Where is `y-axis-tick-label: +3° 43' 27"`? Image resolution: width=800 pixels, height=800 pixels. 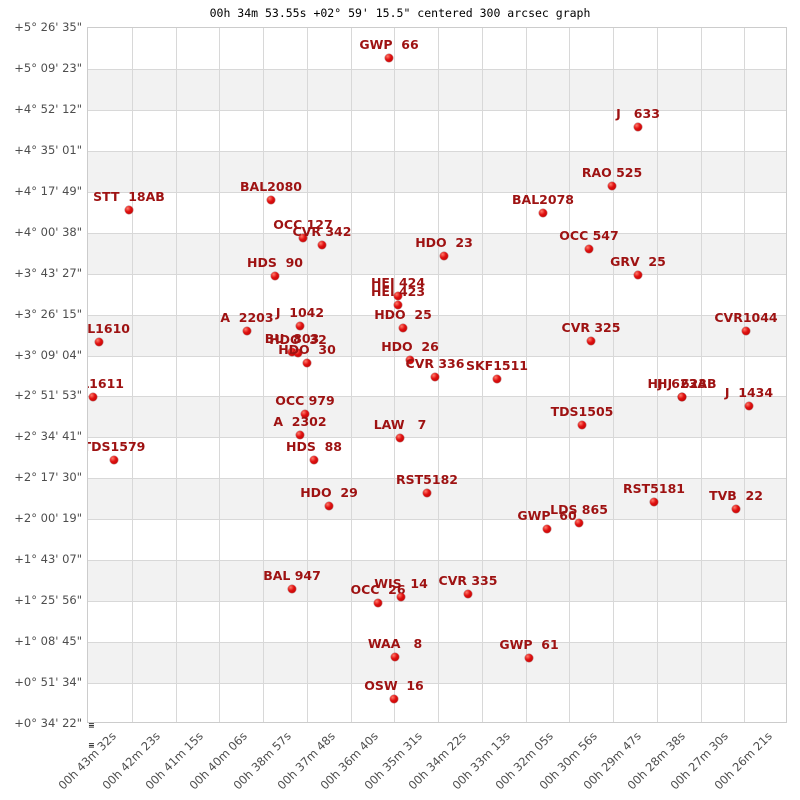 y-axis-tick-label: +3° 43' 27" is located at coordinates (48, 272).